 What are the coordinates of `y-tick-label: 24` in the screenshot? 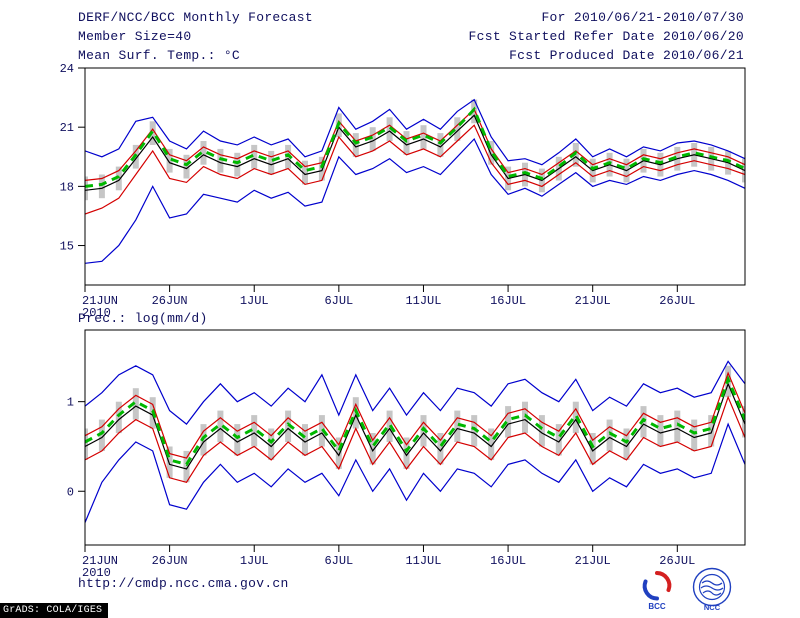 It's located at (67, 69).